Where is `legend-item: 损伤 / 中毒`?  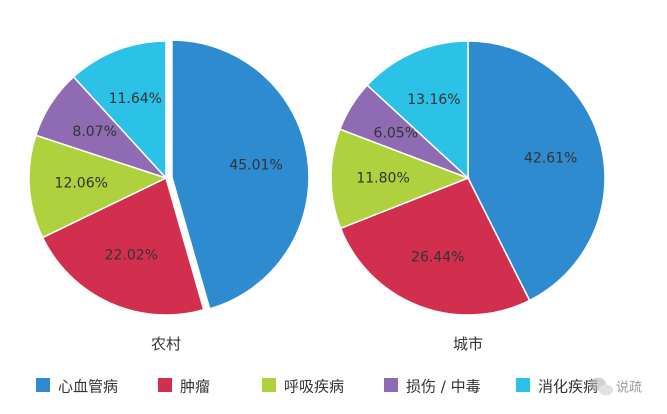 legend-item: 损伤 / 中毒 is located at coordinates (432, 387).